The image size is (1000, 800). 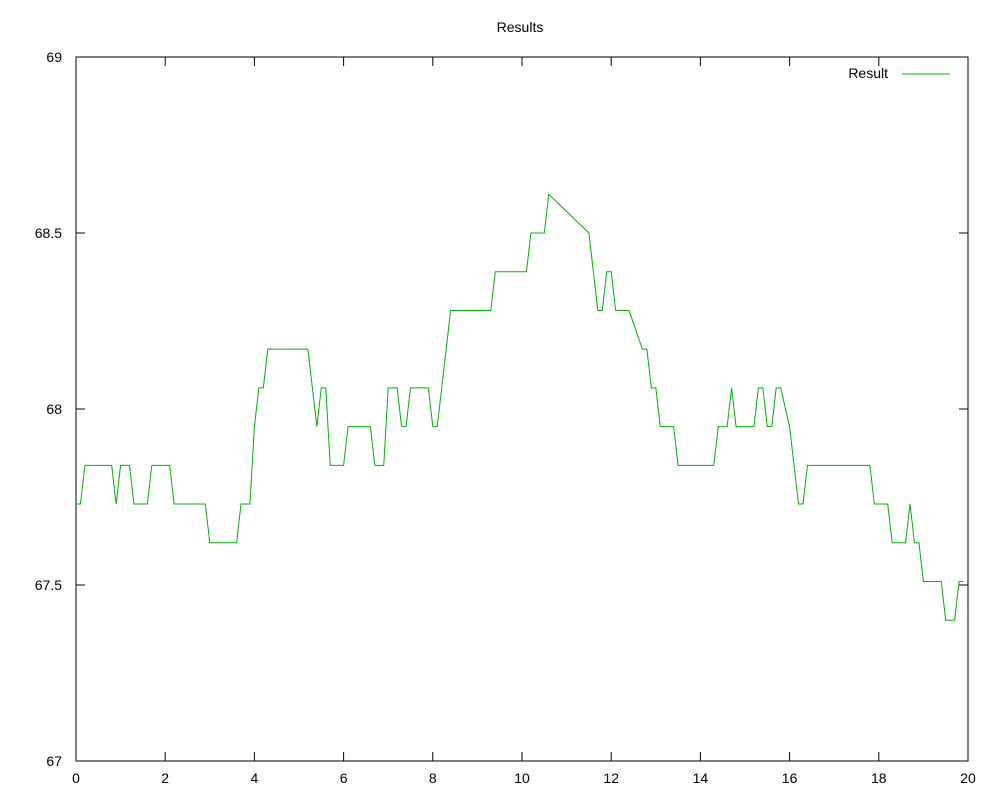 I want to click on y-tick-label: 67, so click(x=54, y=761).